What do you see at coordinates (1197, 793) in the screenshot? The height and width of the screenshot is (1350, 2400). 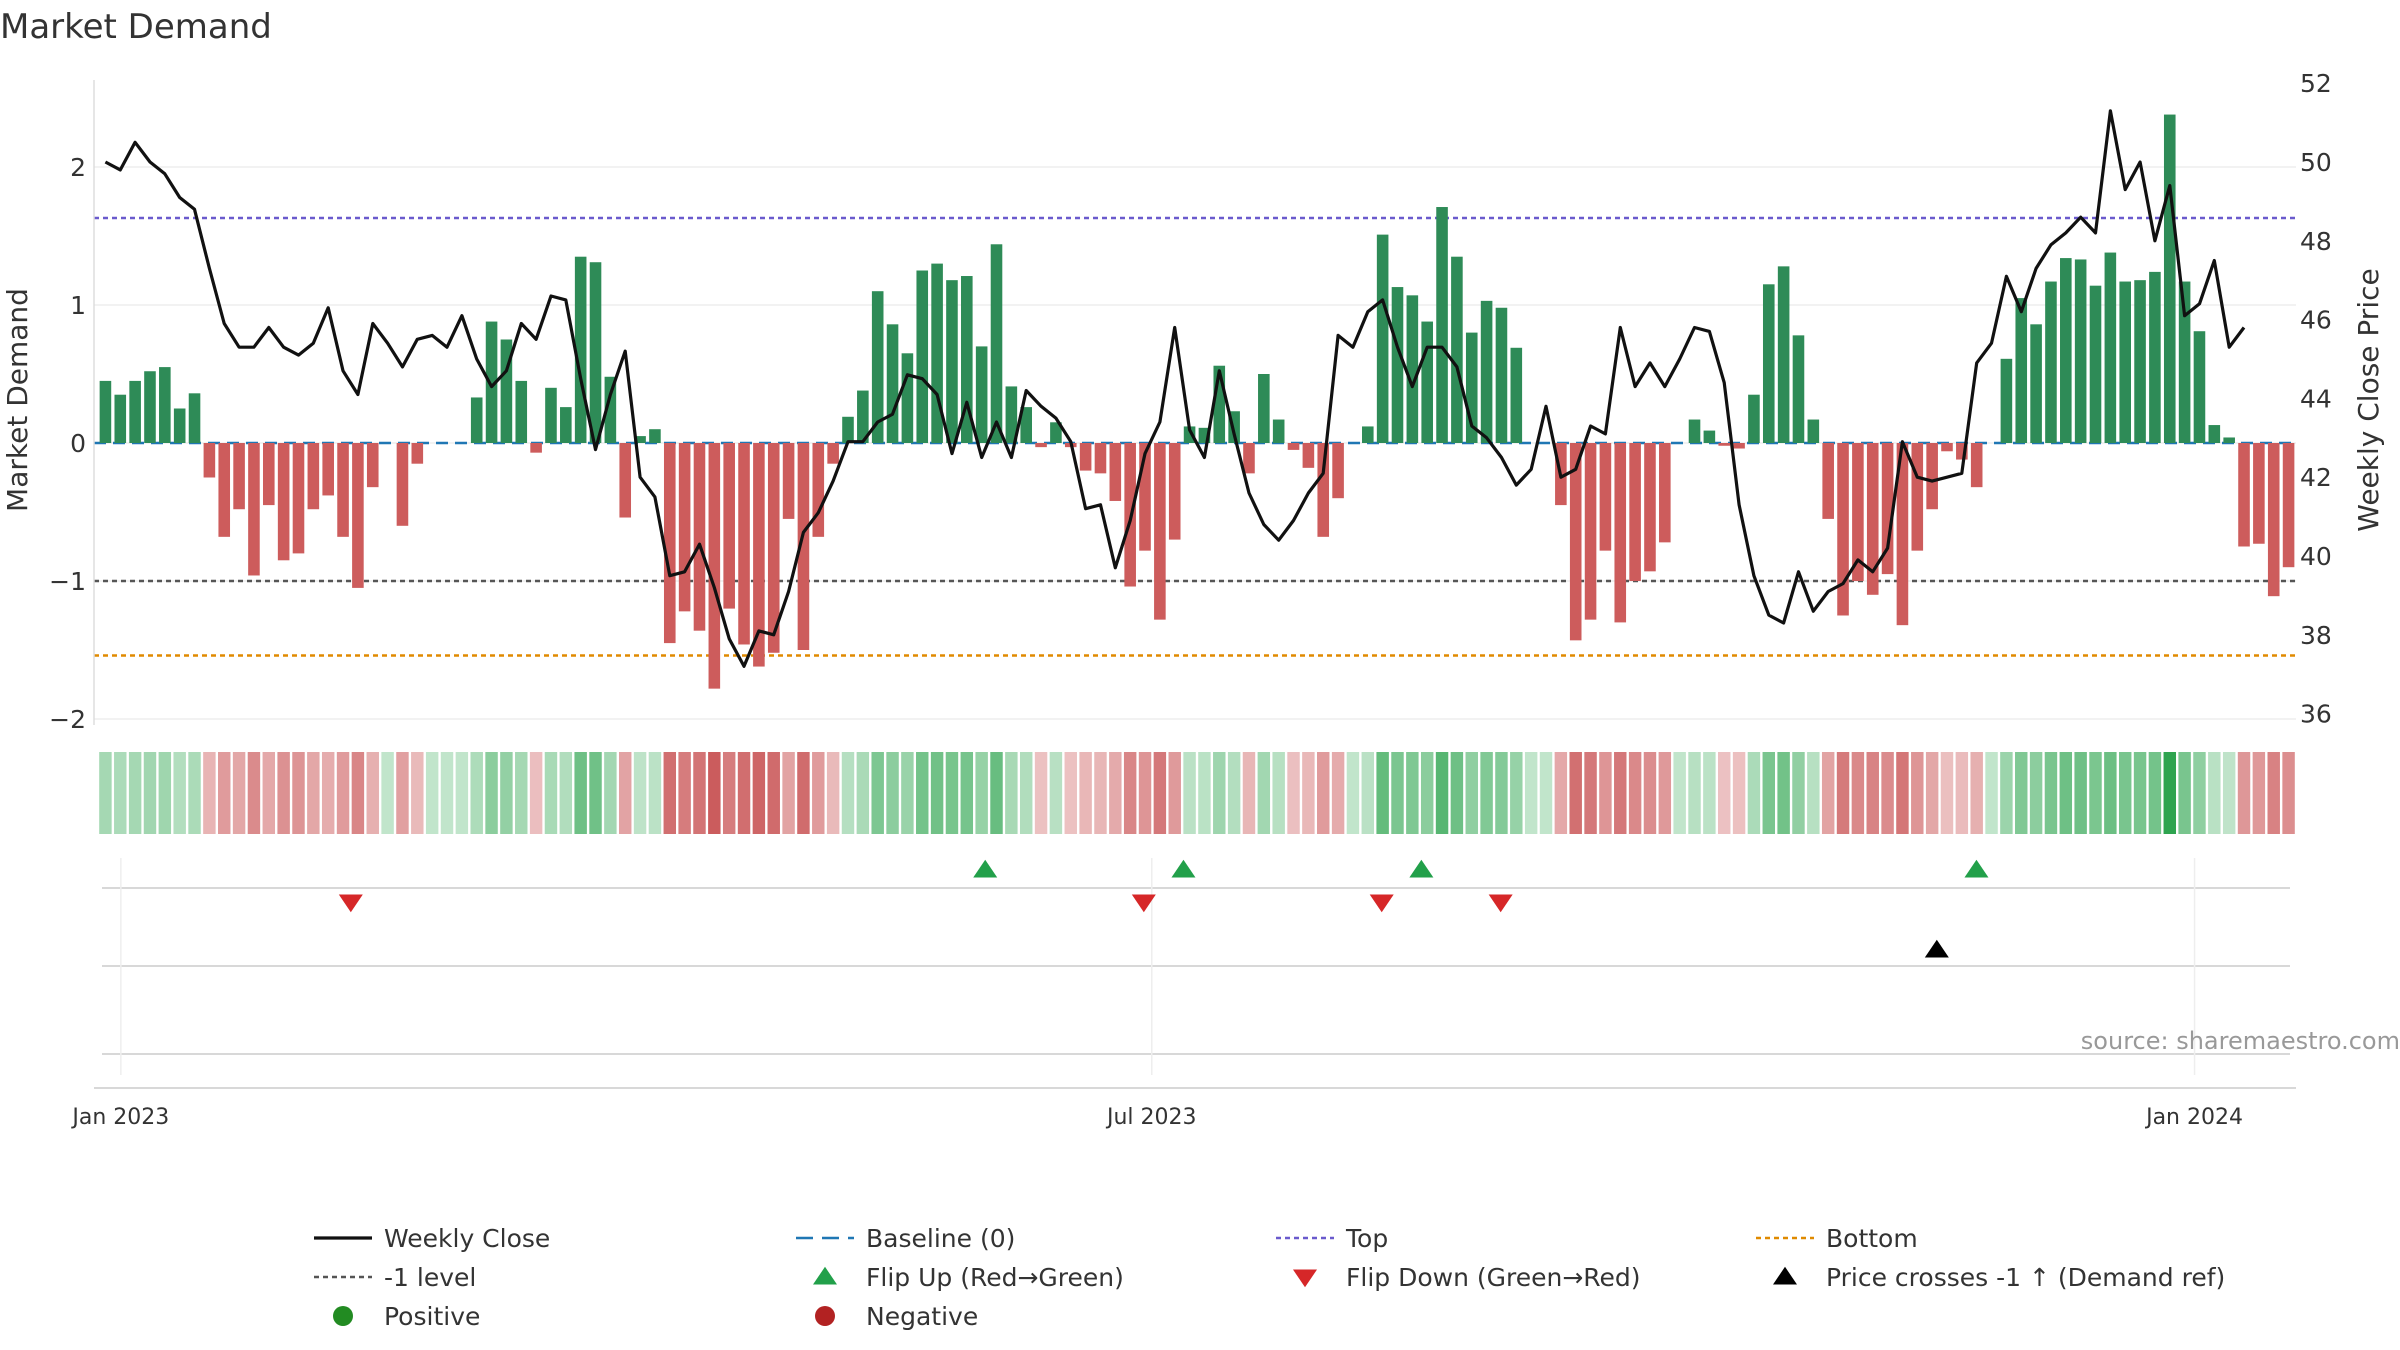 I see `demand-heat-strip` at bounding box center [1197, 793].